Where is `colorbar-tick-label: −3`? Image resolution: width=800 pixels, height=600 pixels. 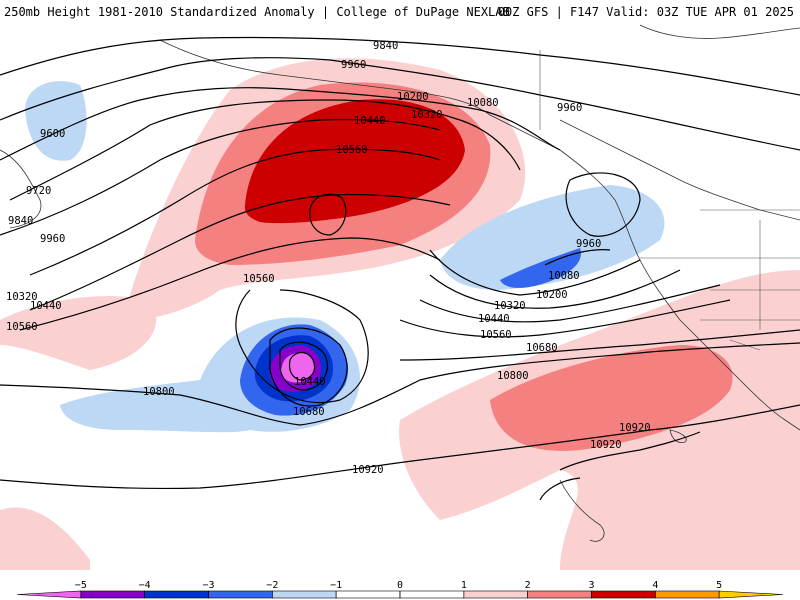
colorbar-tick-label: −3 is located at coordinates (208, 585).